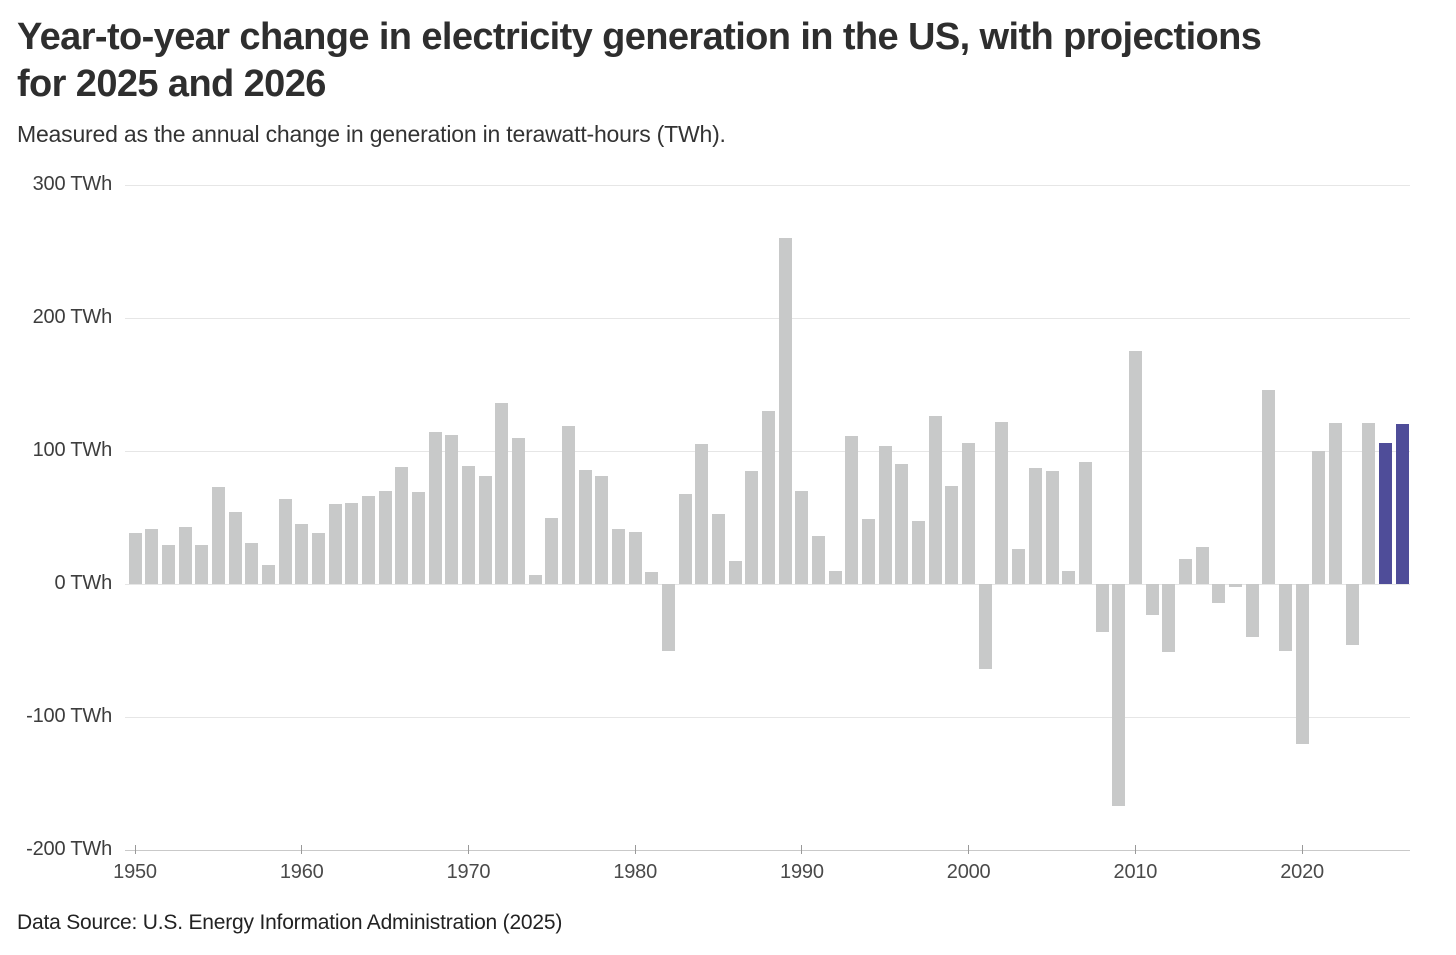  What do you see at coordinates (1235, 585) in the screenshot?
I see `bar-2016` at bounding box center [1235, 585].